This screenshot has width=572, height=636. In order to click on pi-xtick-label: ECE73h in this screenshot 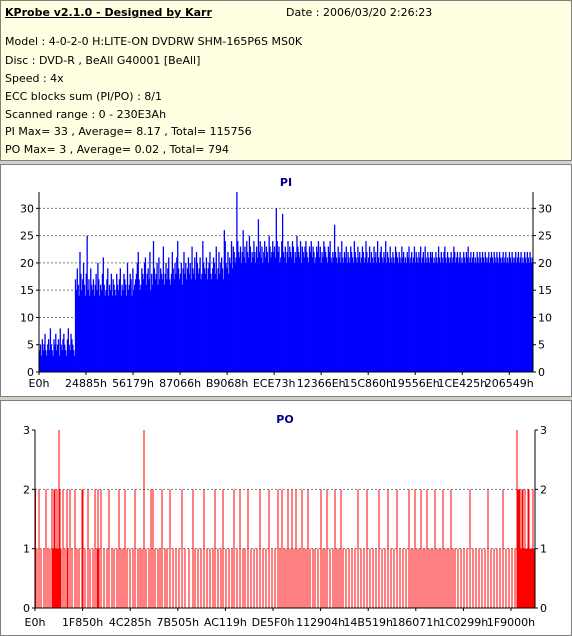, I will do `click(274, 383)`.